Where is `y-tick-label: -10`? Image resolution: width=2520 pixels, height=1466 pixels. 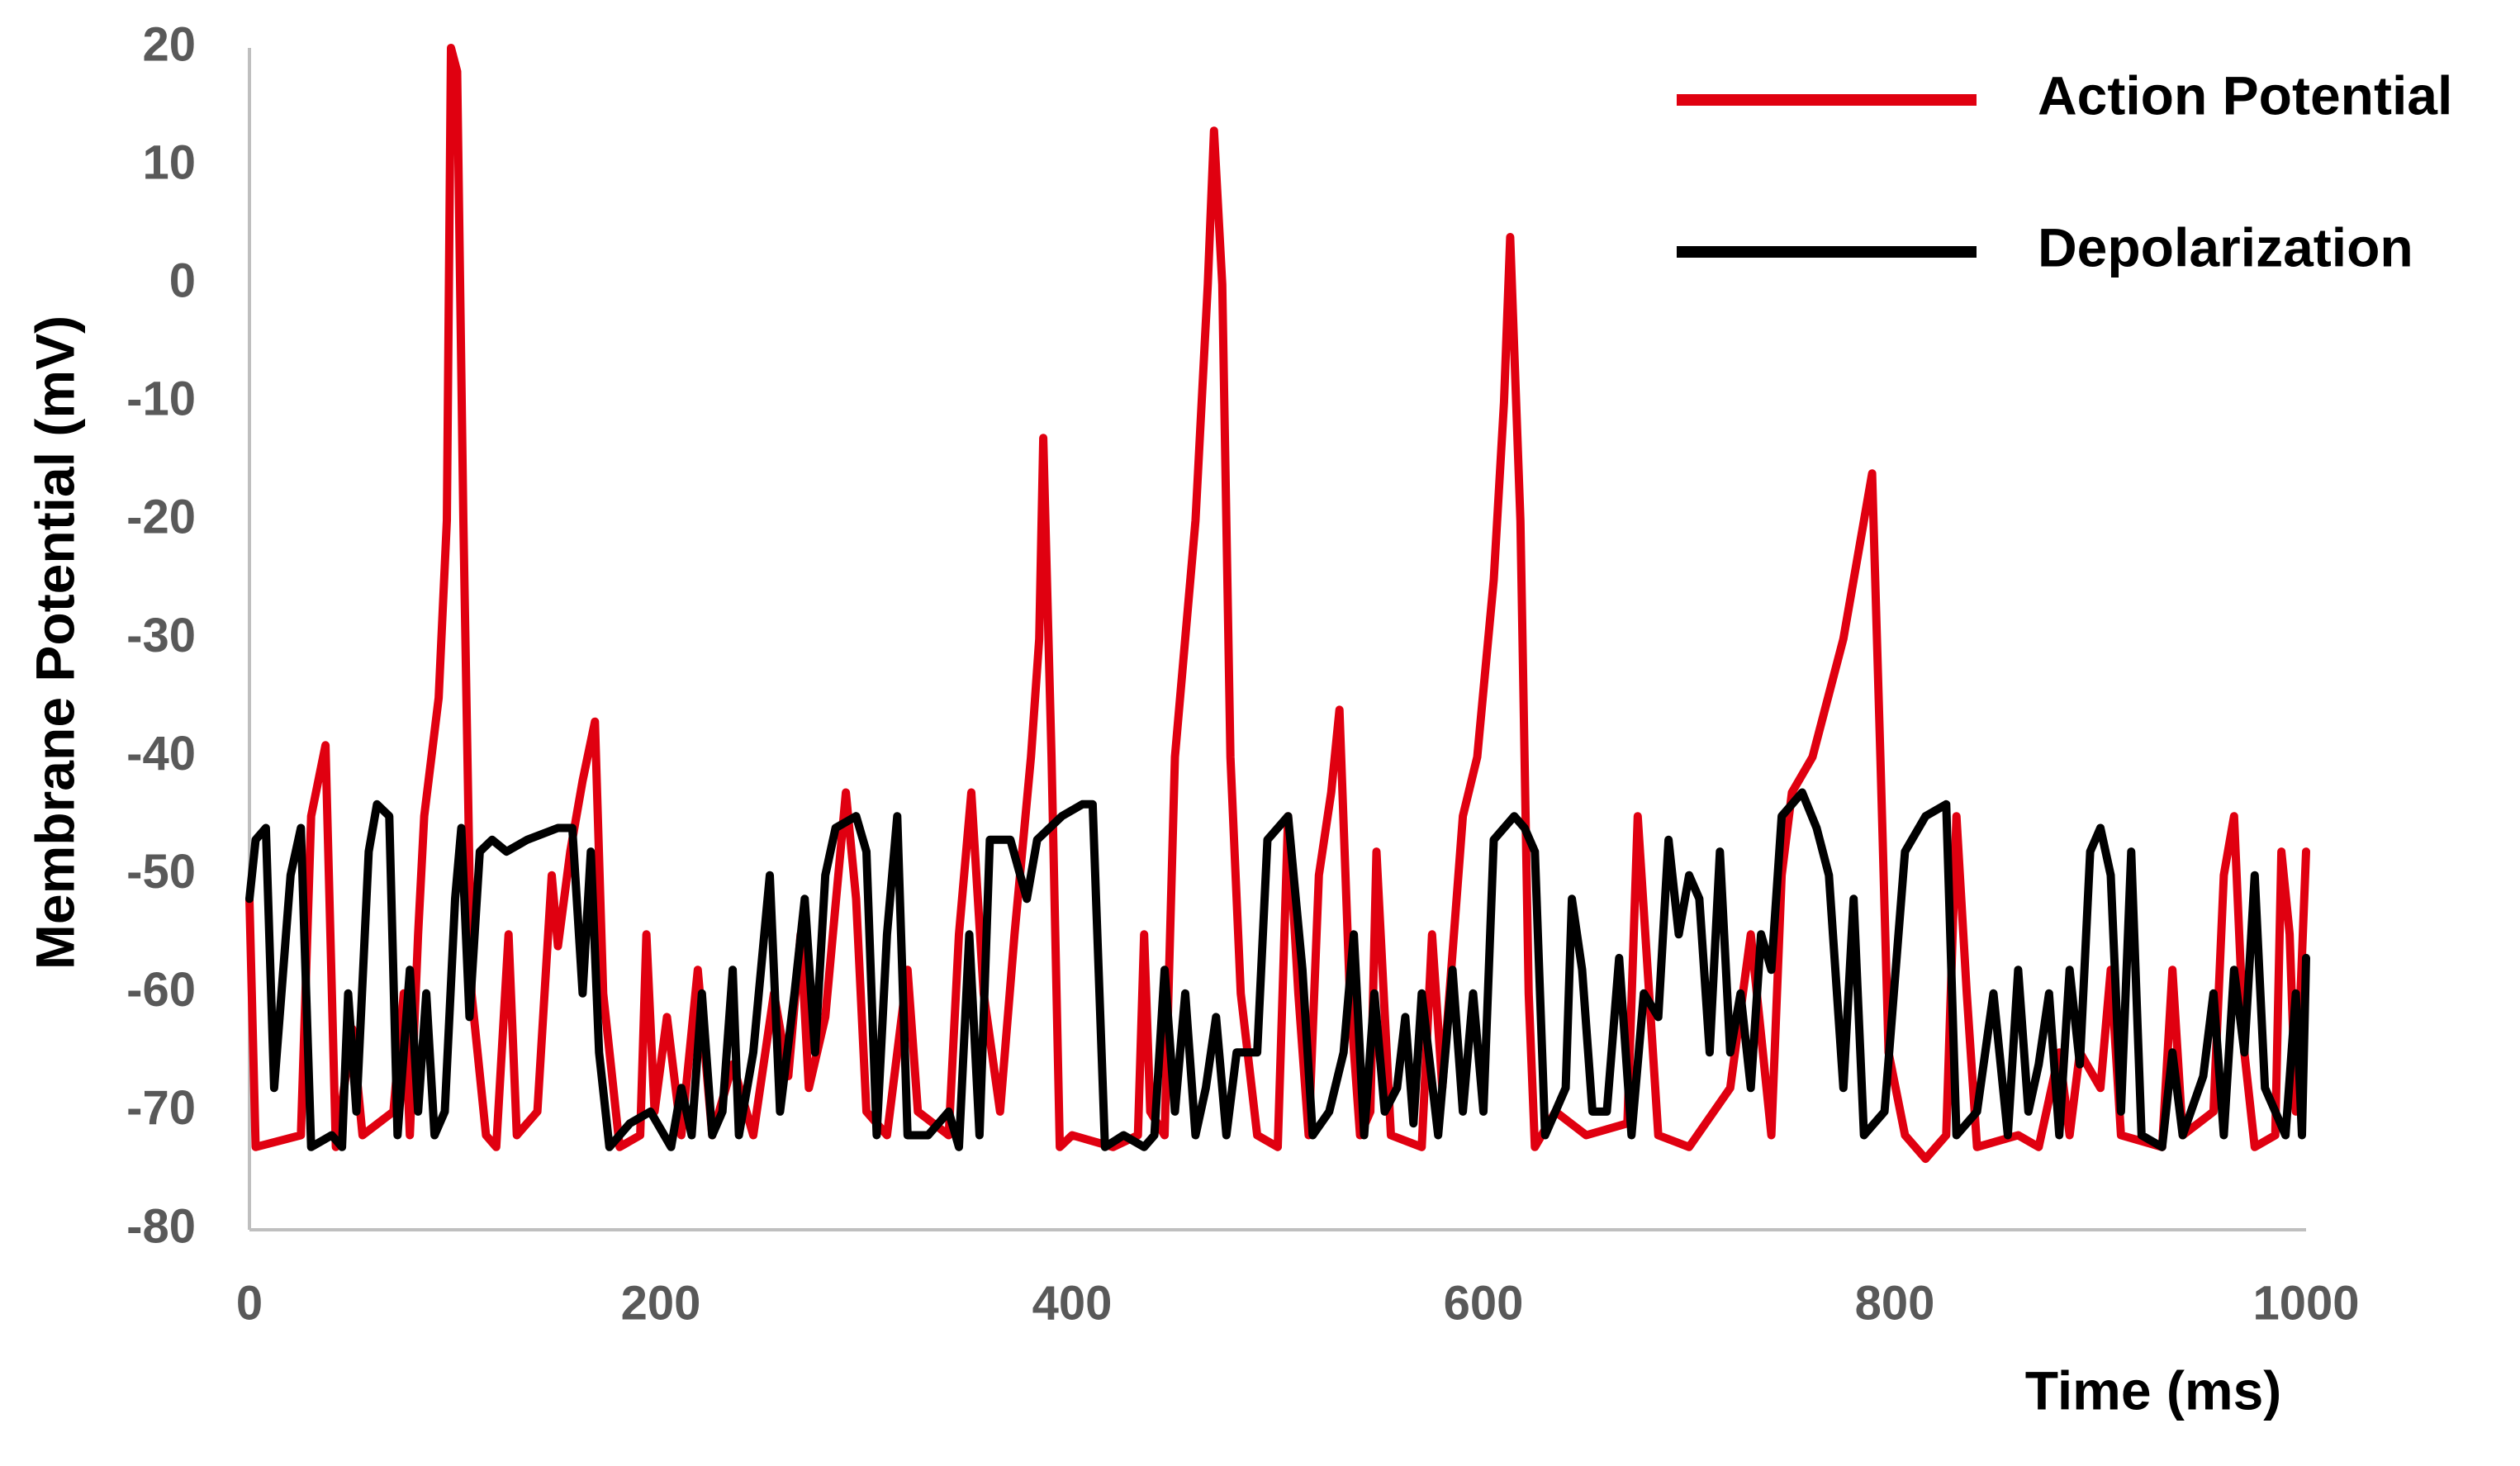 y-tick-label: -10 is located at coordinates (161, 399).